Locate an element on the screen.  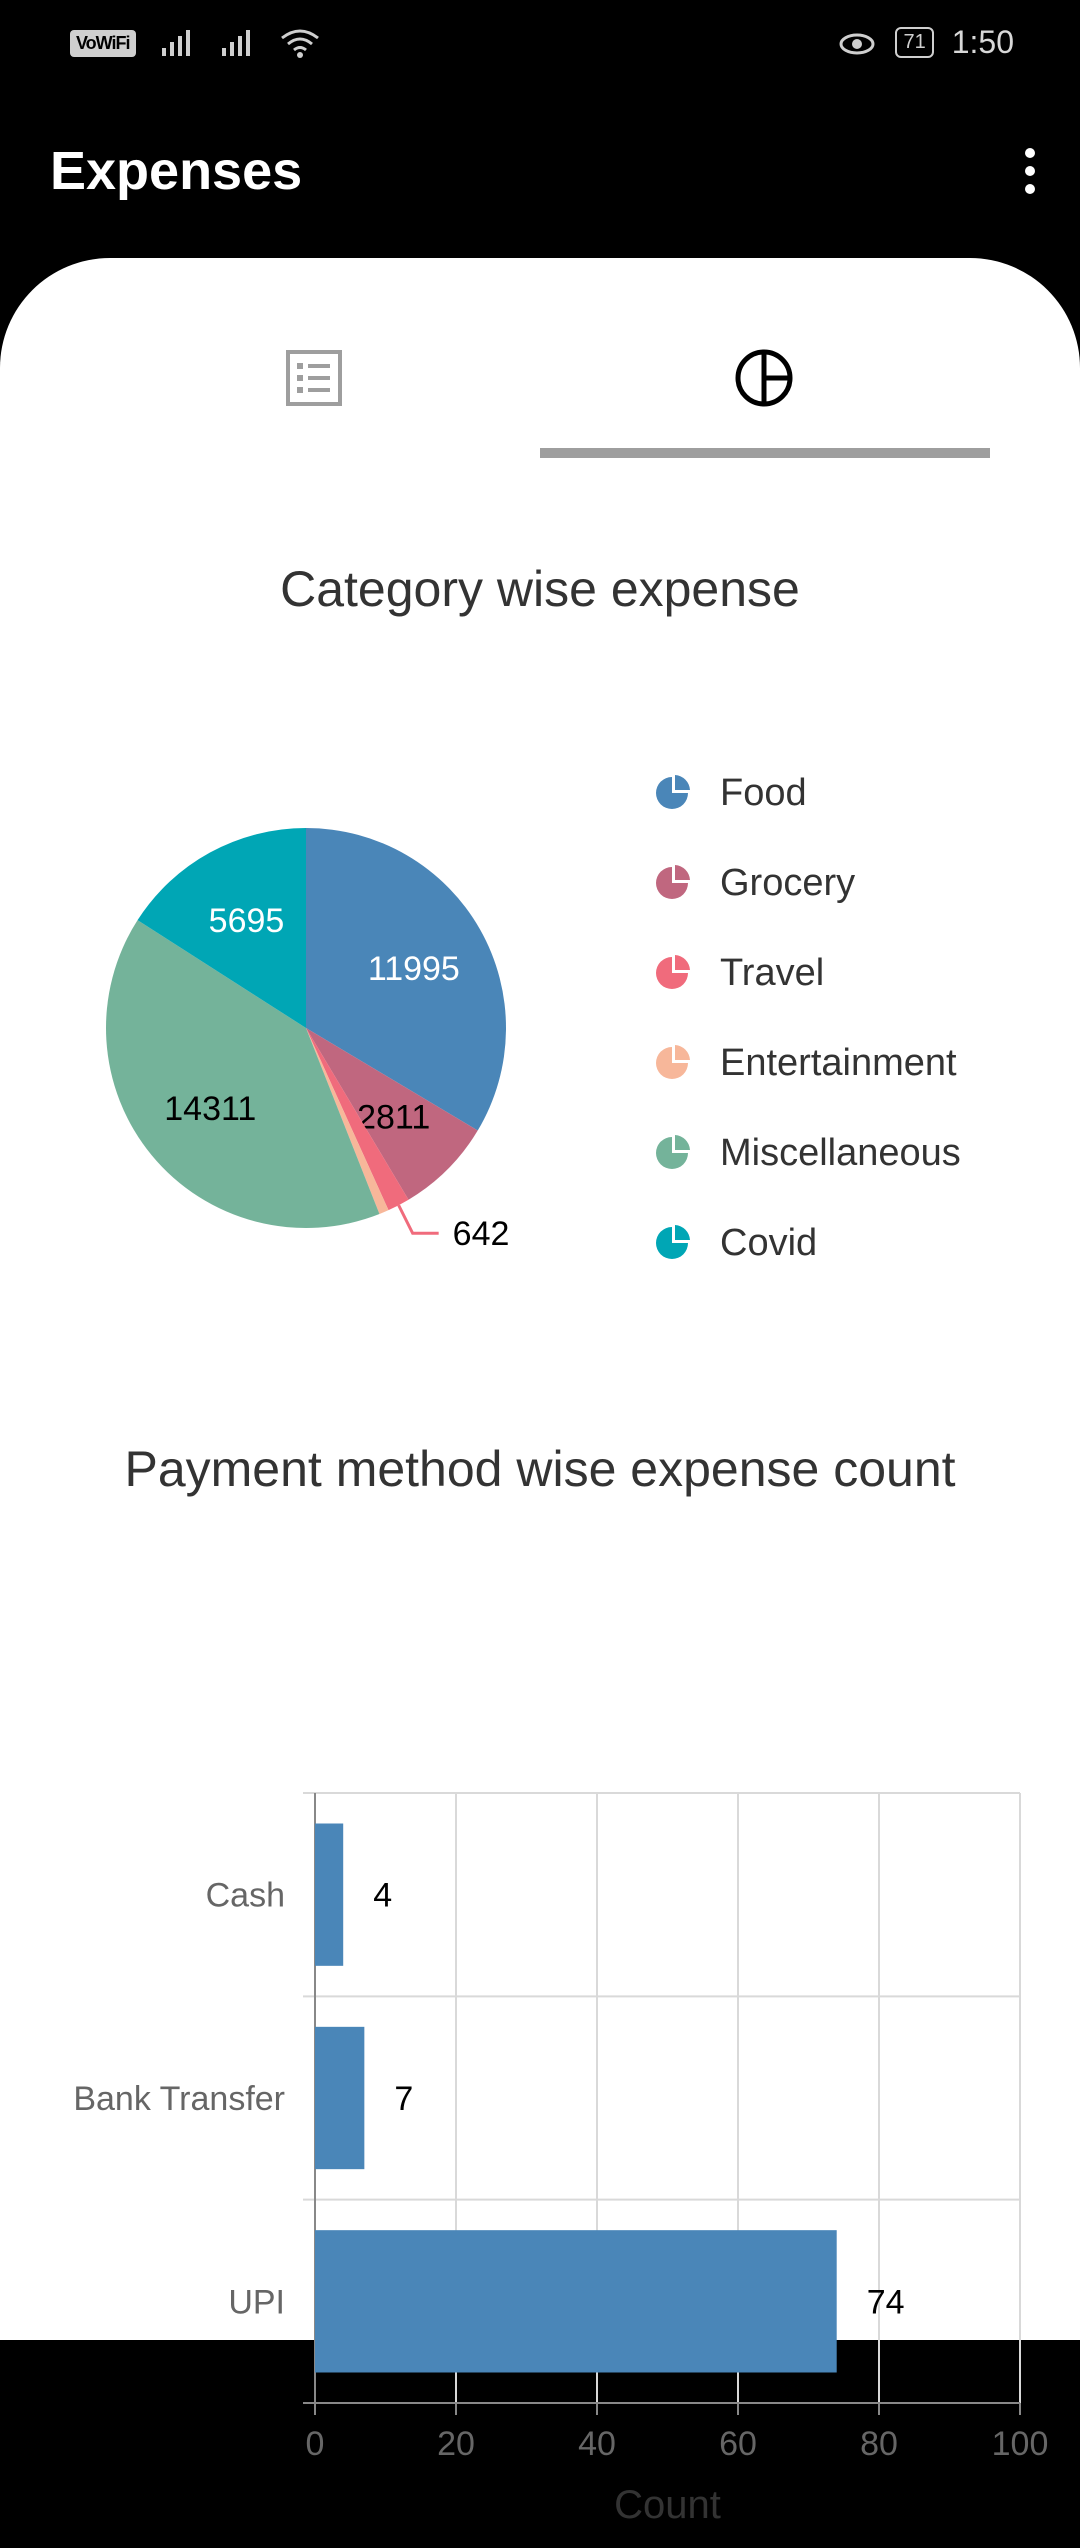
y-tick-label: Bank Transfer is located at coordinates (179, 2099).